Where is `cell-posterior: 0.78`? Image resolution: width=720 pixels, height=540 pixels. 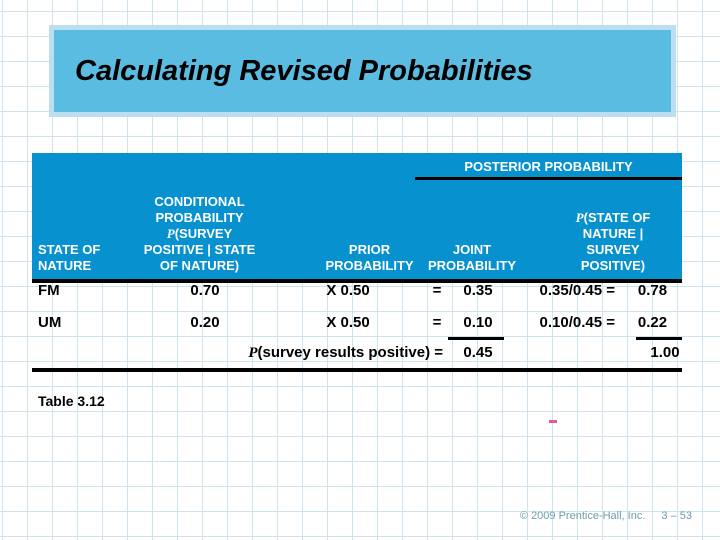 cell-posterior: 0.78 is located at coordinates (652, 290).